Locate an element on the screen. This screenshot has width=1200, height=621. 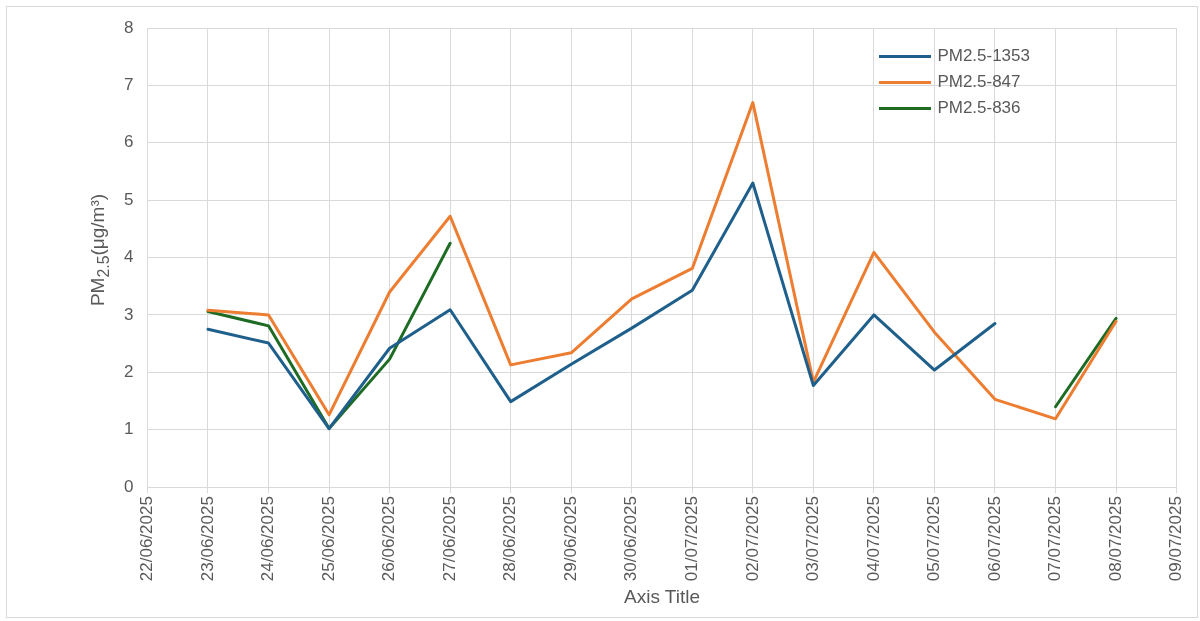
x-tick-label: 24/06/2025 is located at coordinates (268, 539).